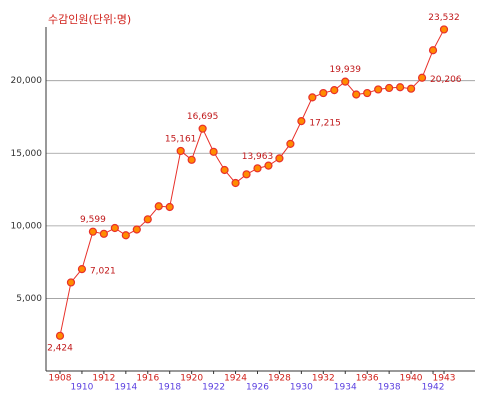  Describe the element at coordinates (29, 299) in the screenshot. I see `y-tick-label: 5,000` at that location.